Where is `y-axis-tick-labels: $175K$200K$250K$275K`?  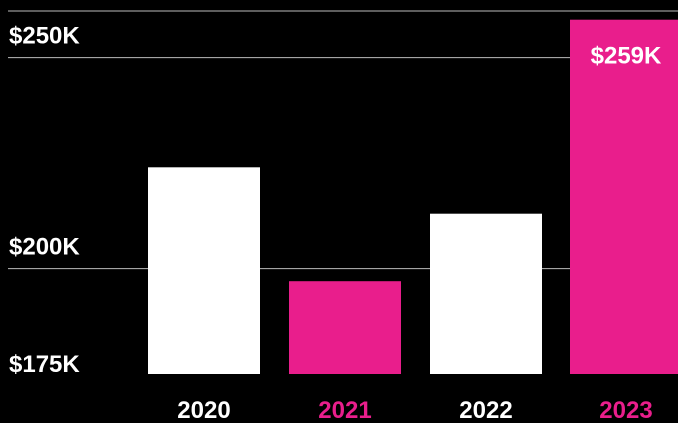
y-axis-tick-labels: $175K$200K$250K$275K is located at coordinates (44, 200).